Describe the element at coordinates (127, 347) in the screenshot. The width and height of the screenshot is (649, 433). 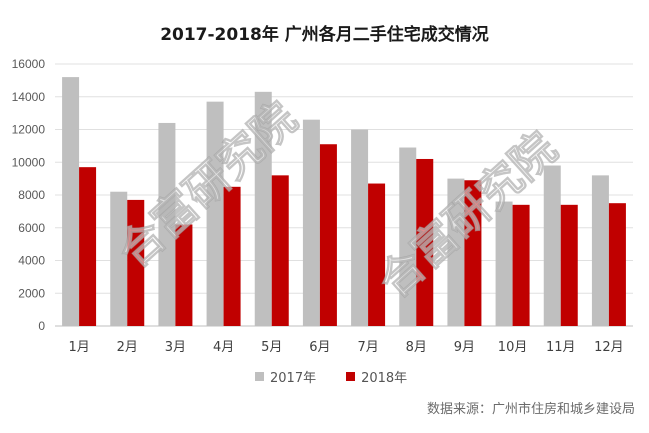
I see `x-tick-label: 2月` at that location.